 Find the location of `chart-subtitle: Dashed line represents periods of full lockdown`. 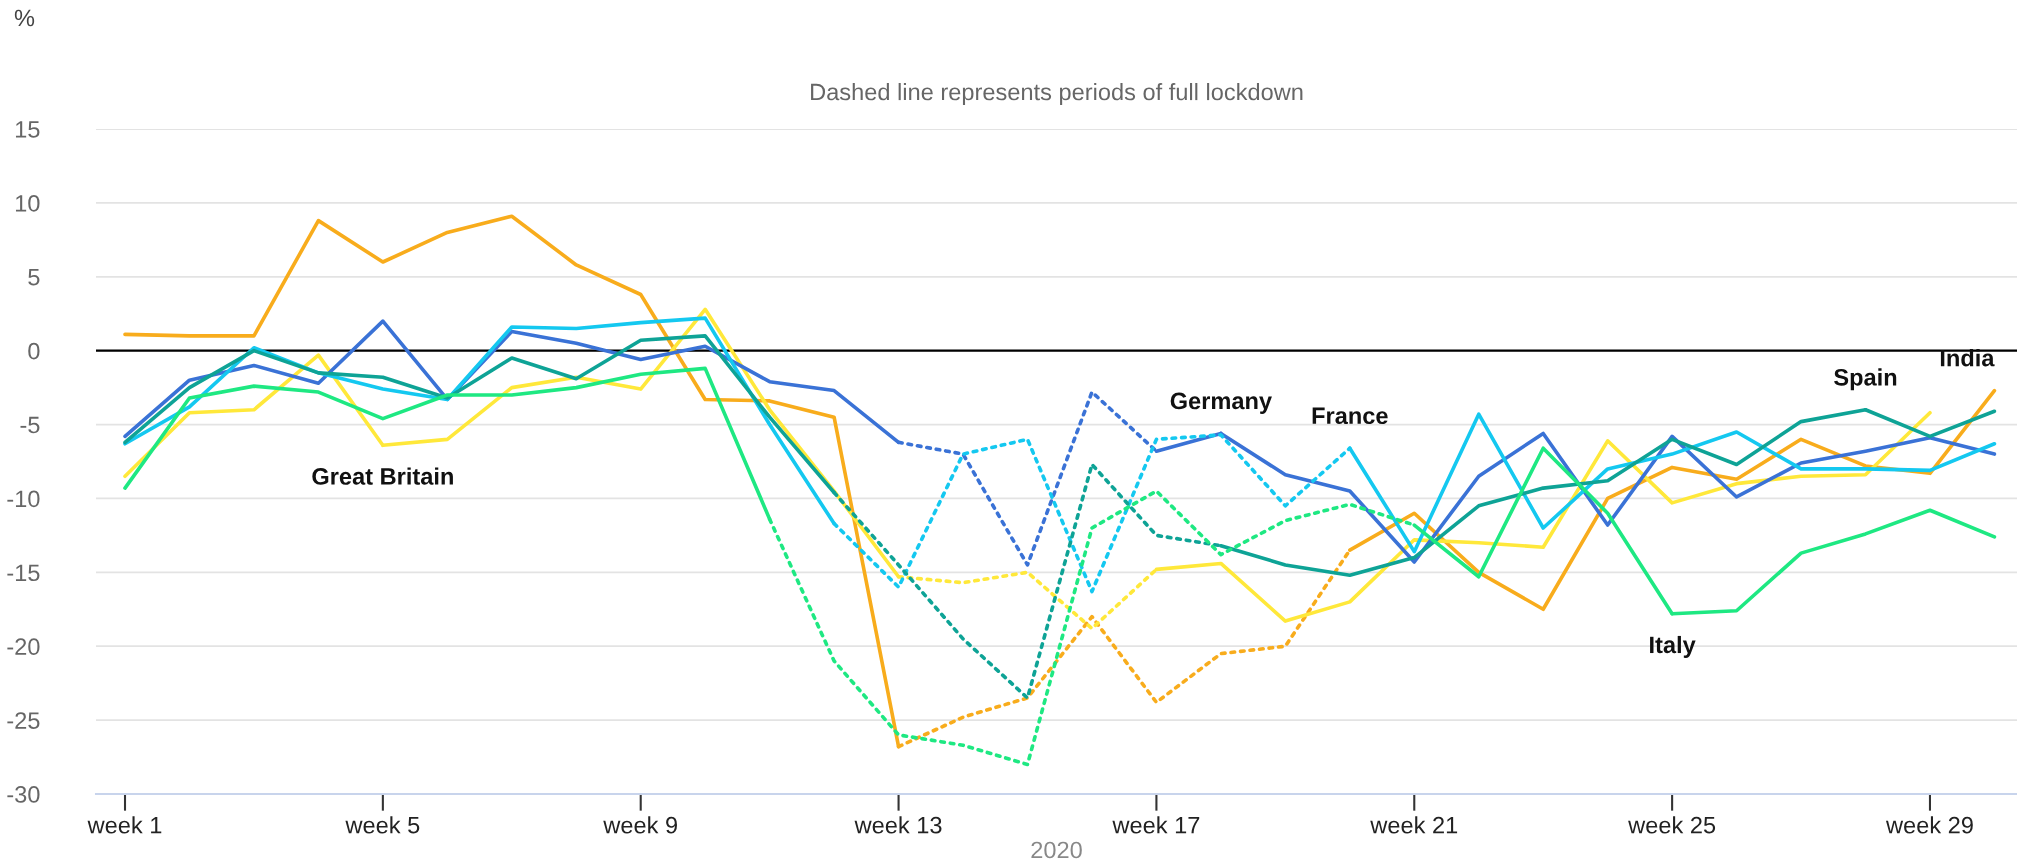

chart-subtitle: Dashed line represents periods of full lockdown is located at coordinates (1057, 94).